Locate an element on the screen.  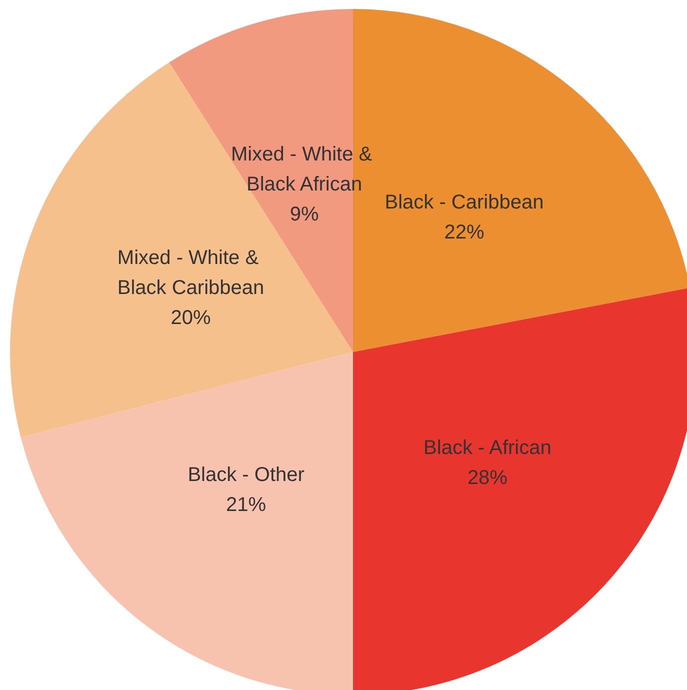
data-label: 28% is located at coordinates (487, 478).